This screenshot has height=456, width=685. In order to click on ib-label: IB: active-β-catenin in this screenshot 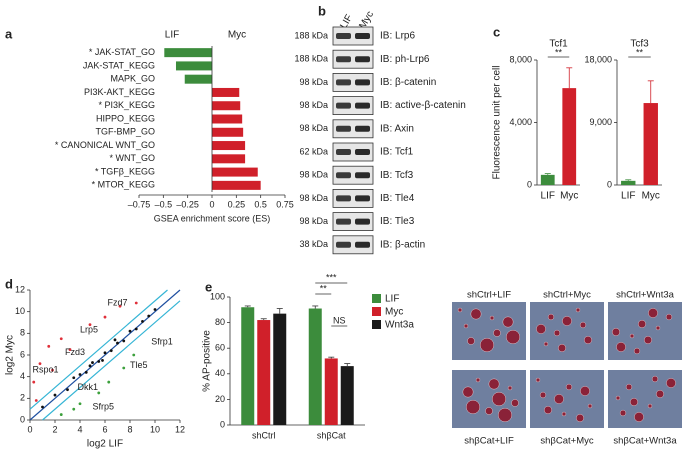, I will do `click(423, 105)`.